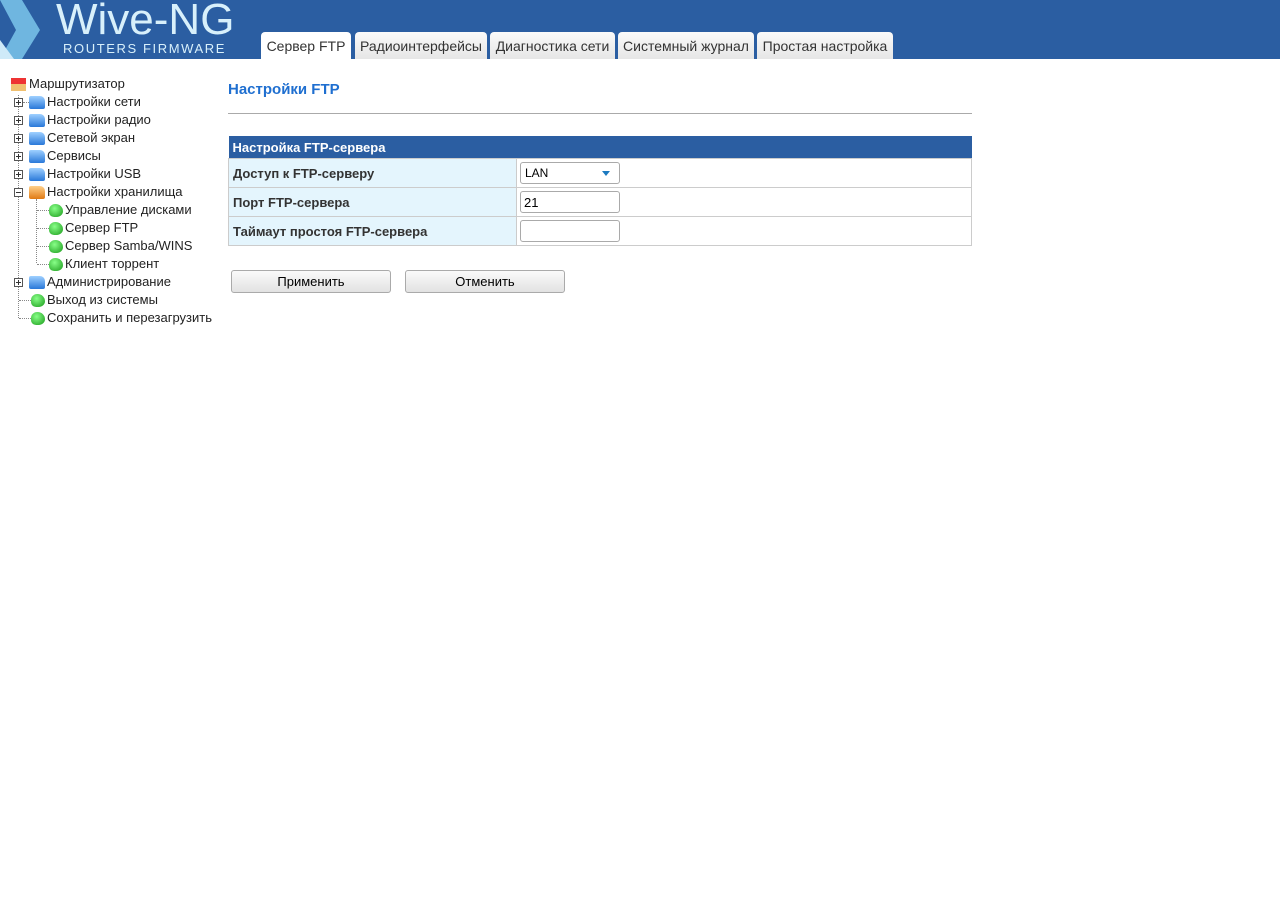 The image size is (1280, 913). I want to click on tree-item-services: Сервисы, so click(55, 155).